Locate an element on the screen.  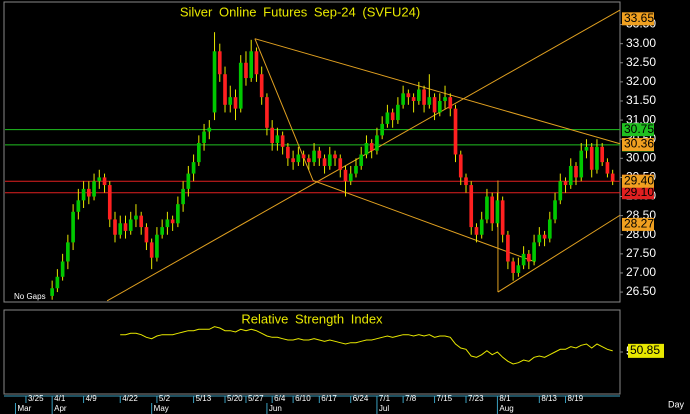
price-marker-label: 30.36 is located at coordinates (639, 144).